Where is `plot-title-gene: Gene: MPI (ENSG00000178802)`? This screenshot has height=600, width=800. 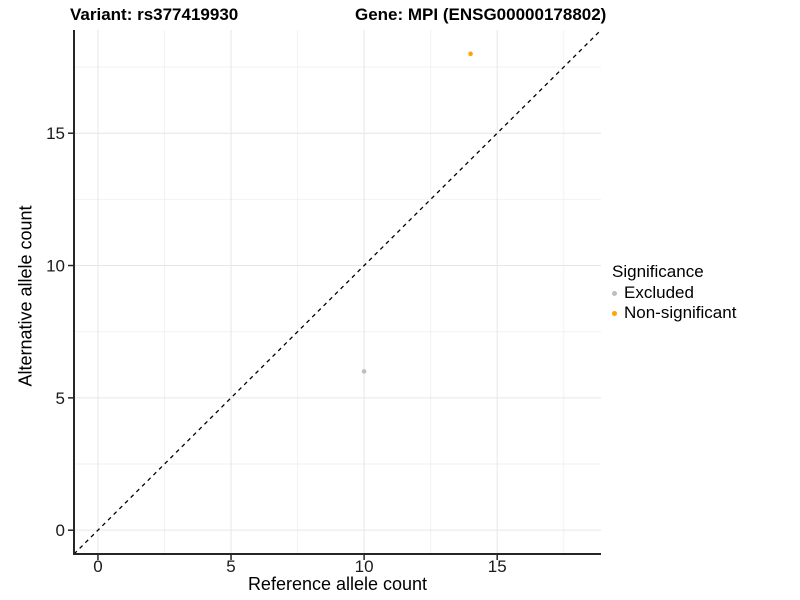
plot-title-gene: Gene: MPI (ENSG00000178802) is located at coordinates (481, 14).